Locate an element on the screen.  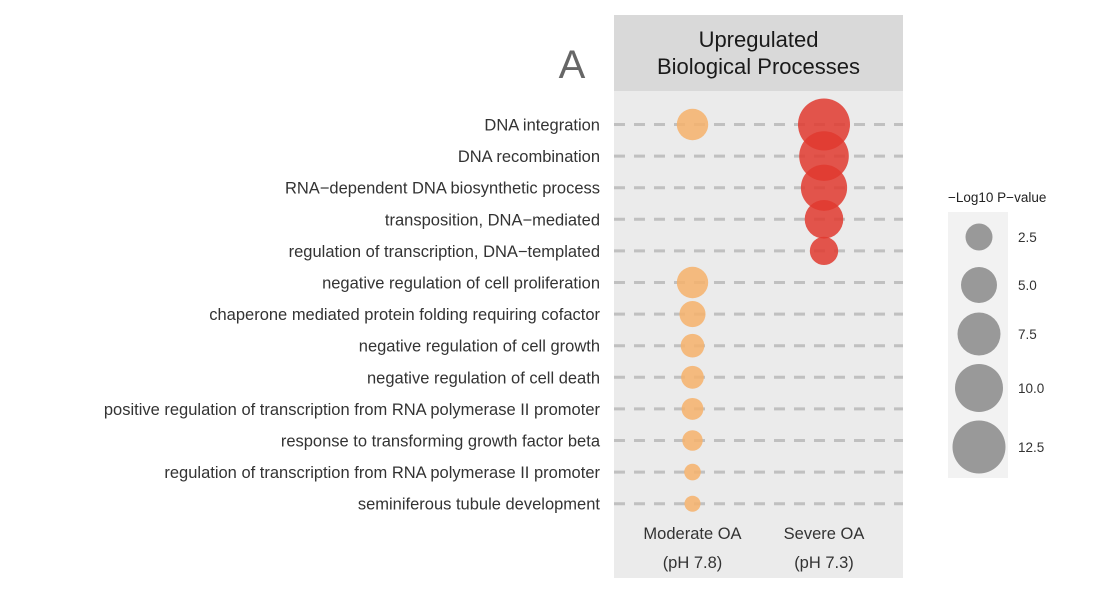
size-legend-label: 5.0 is located at coordinates (1027, 285).